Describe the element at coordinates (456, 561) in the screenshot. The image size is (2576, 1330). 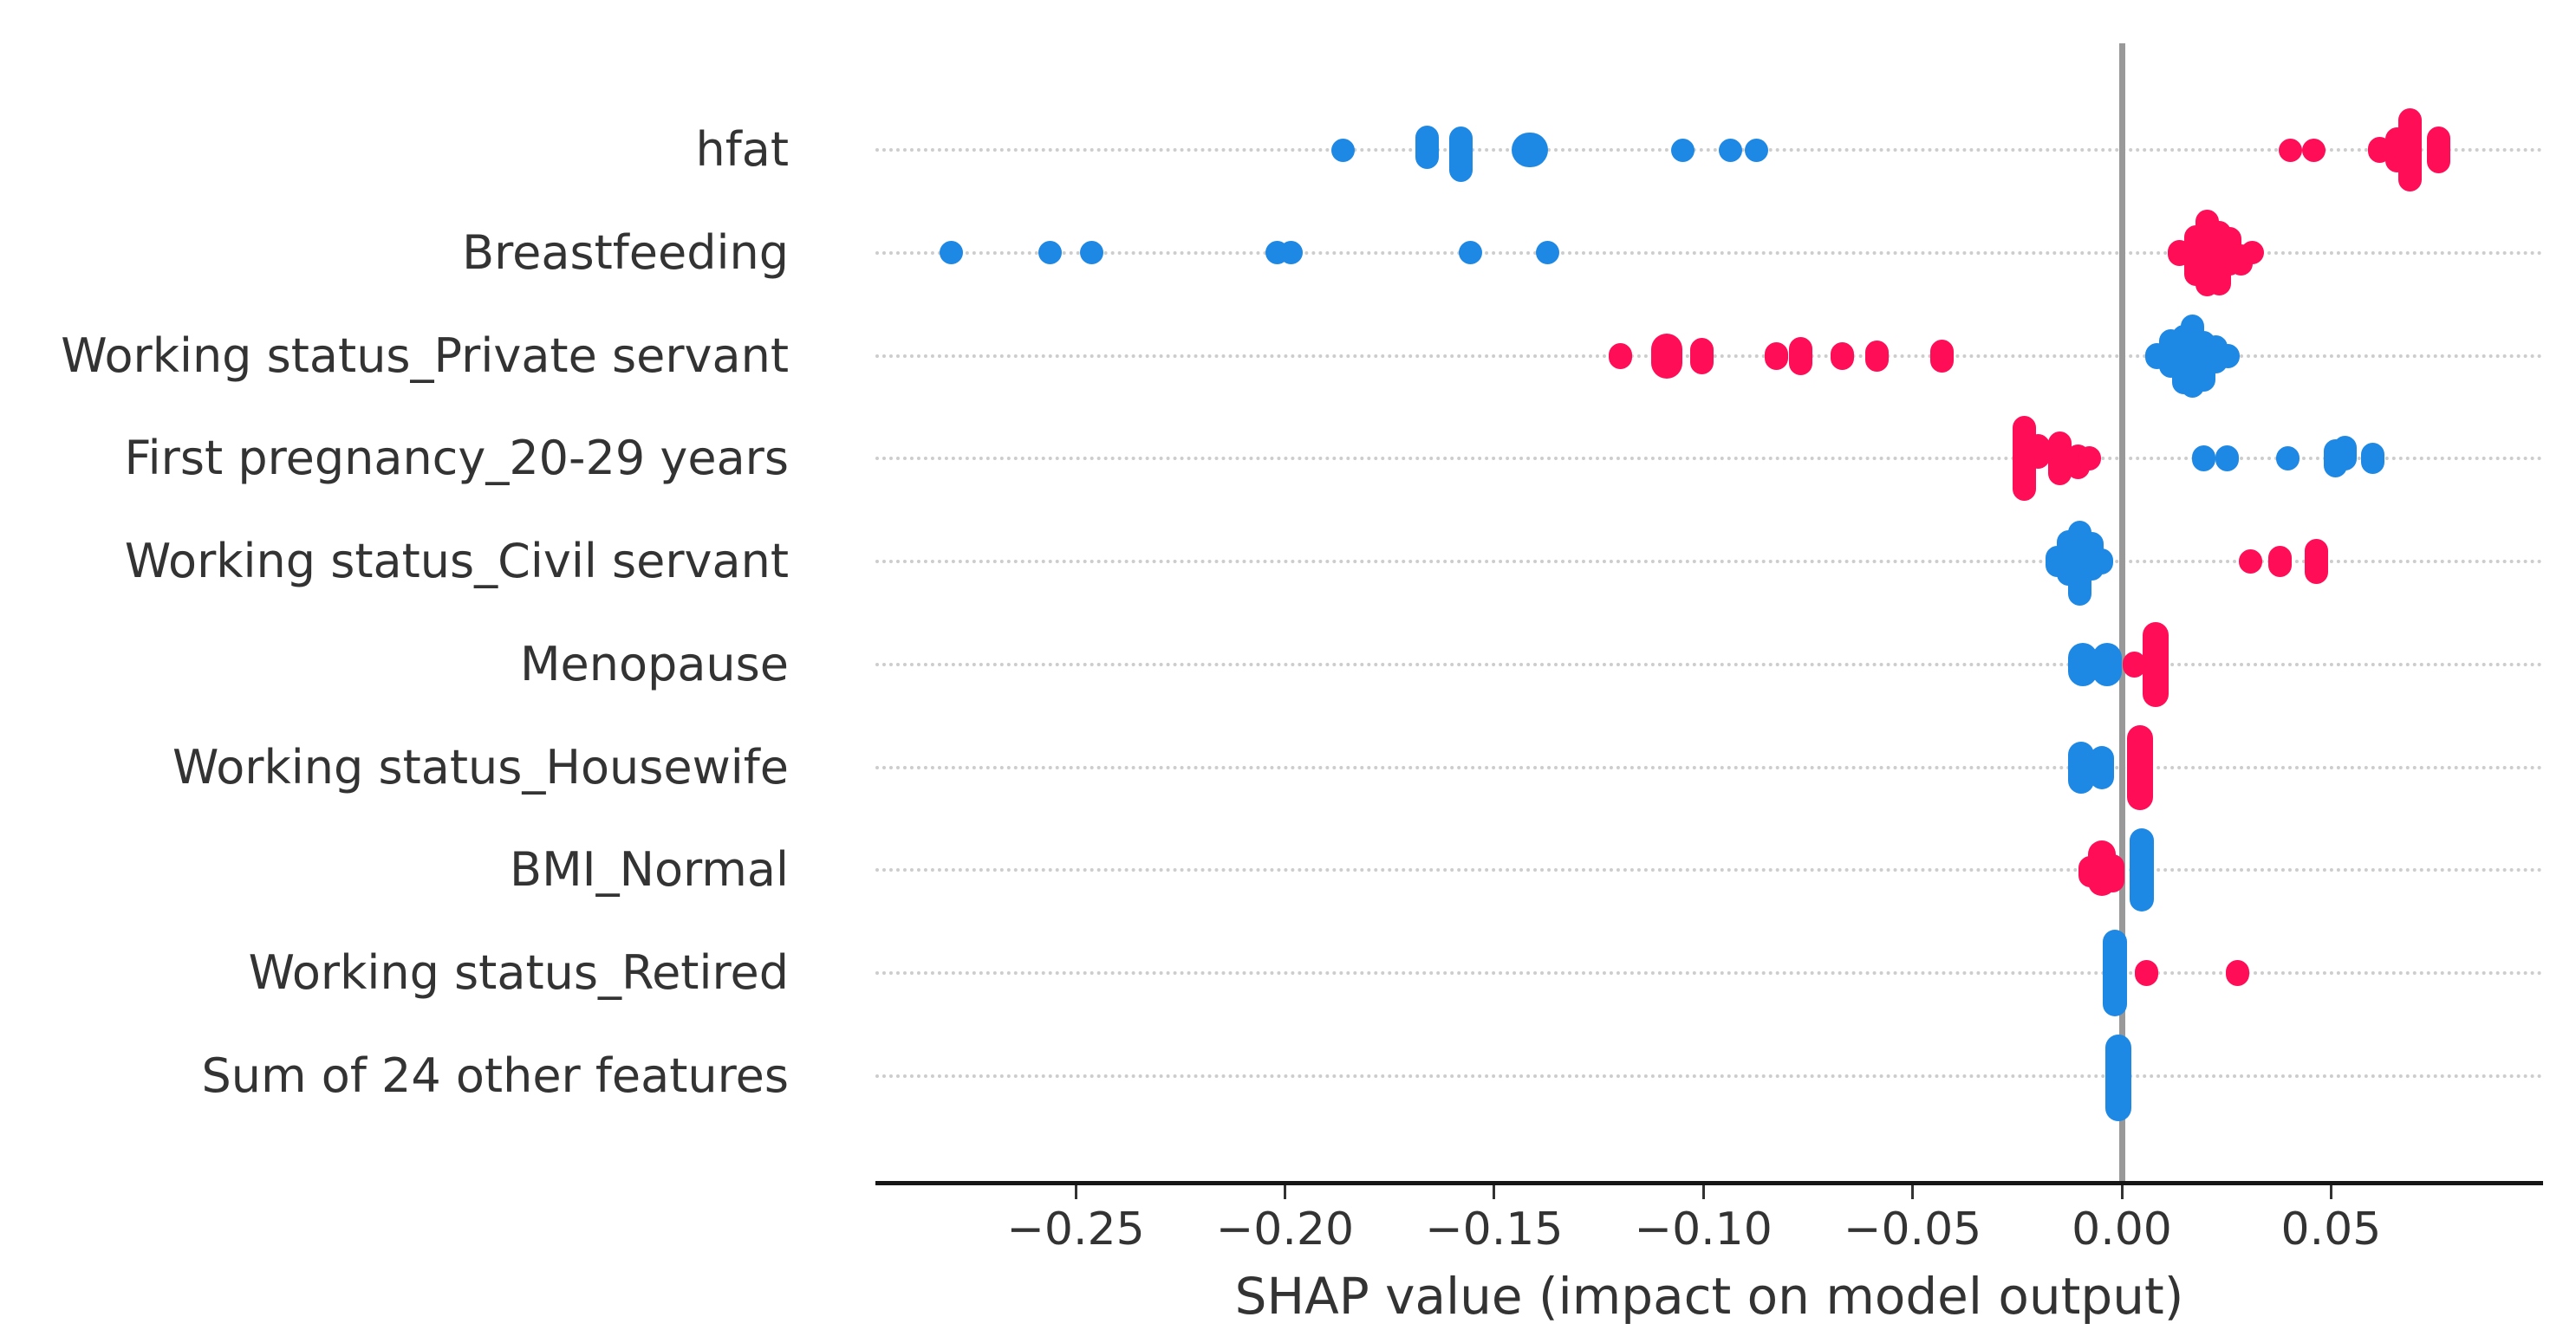
I see `feature-label: Working status_Civil servant` at that location.